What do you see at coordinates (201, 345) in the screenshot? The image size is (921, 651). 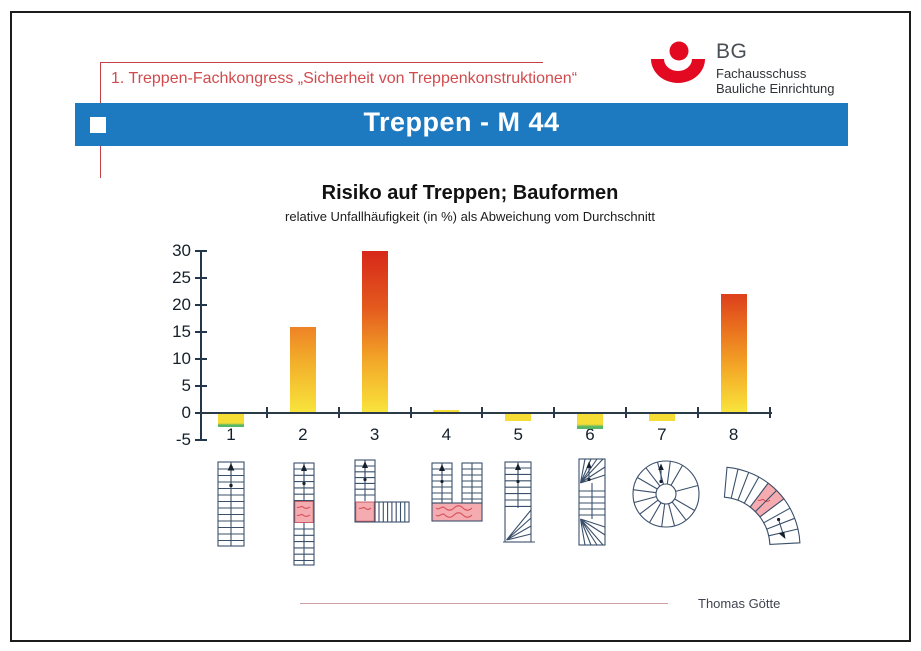 I see `y-axis-line` at bounding box center [201, 345].